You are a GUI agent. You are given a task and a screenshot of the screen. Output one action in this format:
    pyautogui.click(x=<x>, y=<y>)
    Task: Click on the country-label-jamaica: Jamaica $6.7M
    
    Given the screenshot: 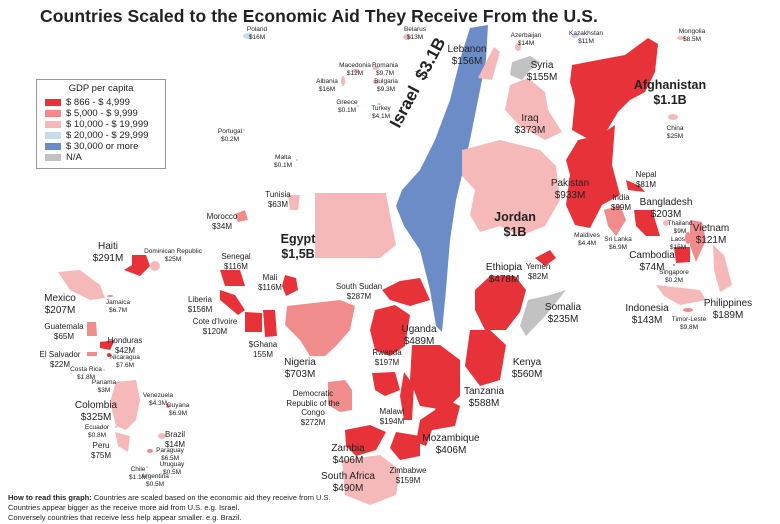 What is the action you would take?
    pyautogui.click(x=118, y=307)
    